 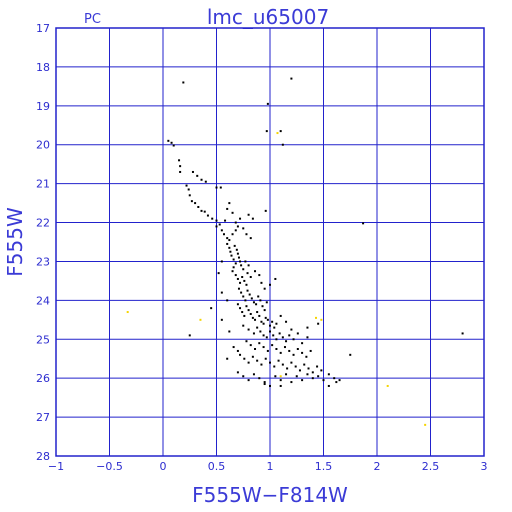 What do you see at coordinates (43, 378) in the screenshot?
I see `y-tick-label: 26` at bounding box center [43, 378].